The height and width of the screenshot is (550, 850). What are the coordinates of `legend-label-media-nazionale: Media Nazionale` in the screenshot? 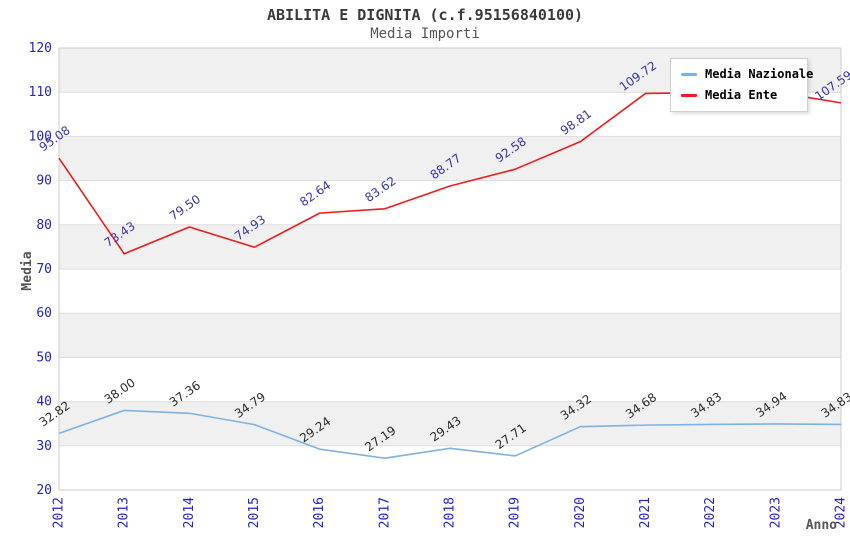 It's located at (759, 74).